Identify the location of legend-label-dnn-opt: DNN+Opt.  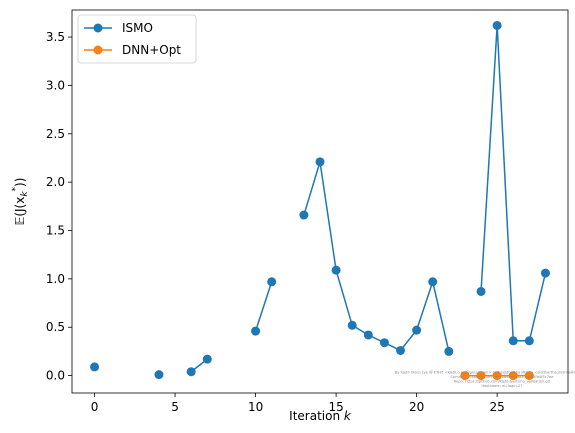
(151, 50).